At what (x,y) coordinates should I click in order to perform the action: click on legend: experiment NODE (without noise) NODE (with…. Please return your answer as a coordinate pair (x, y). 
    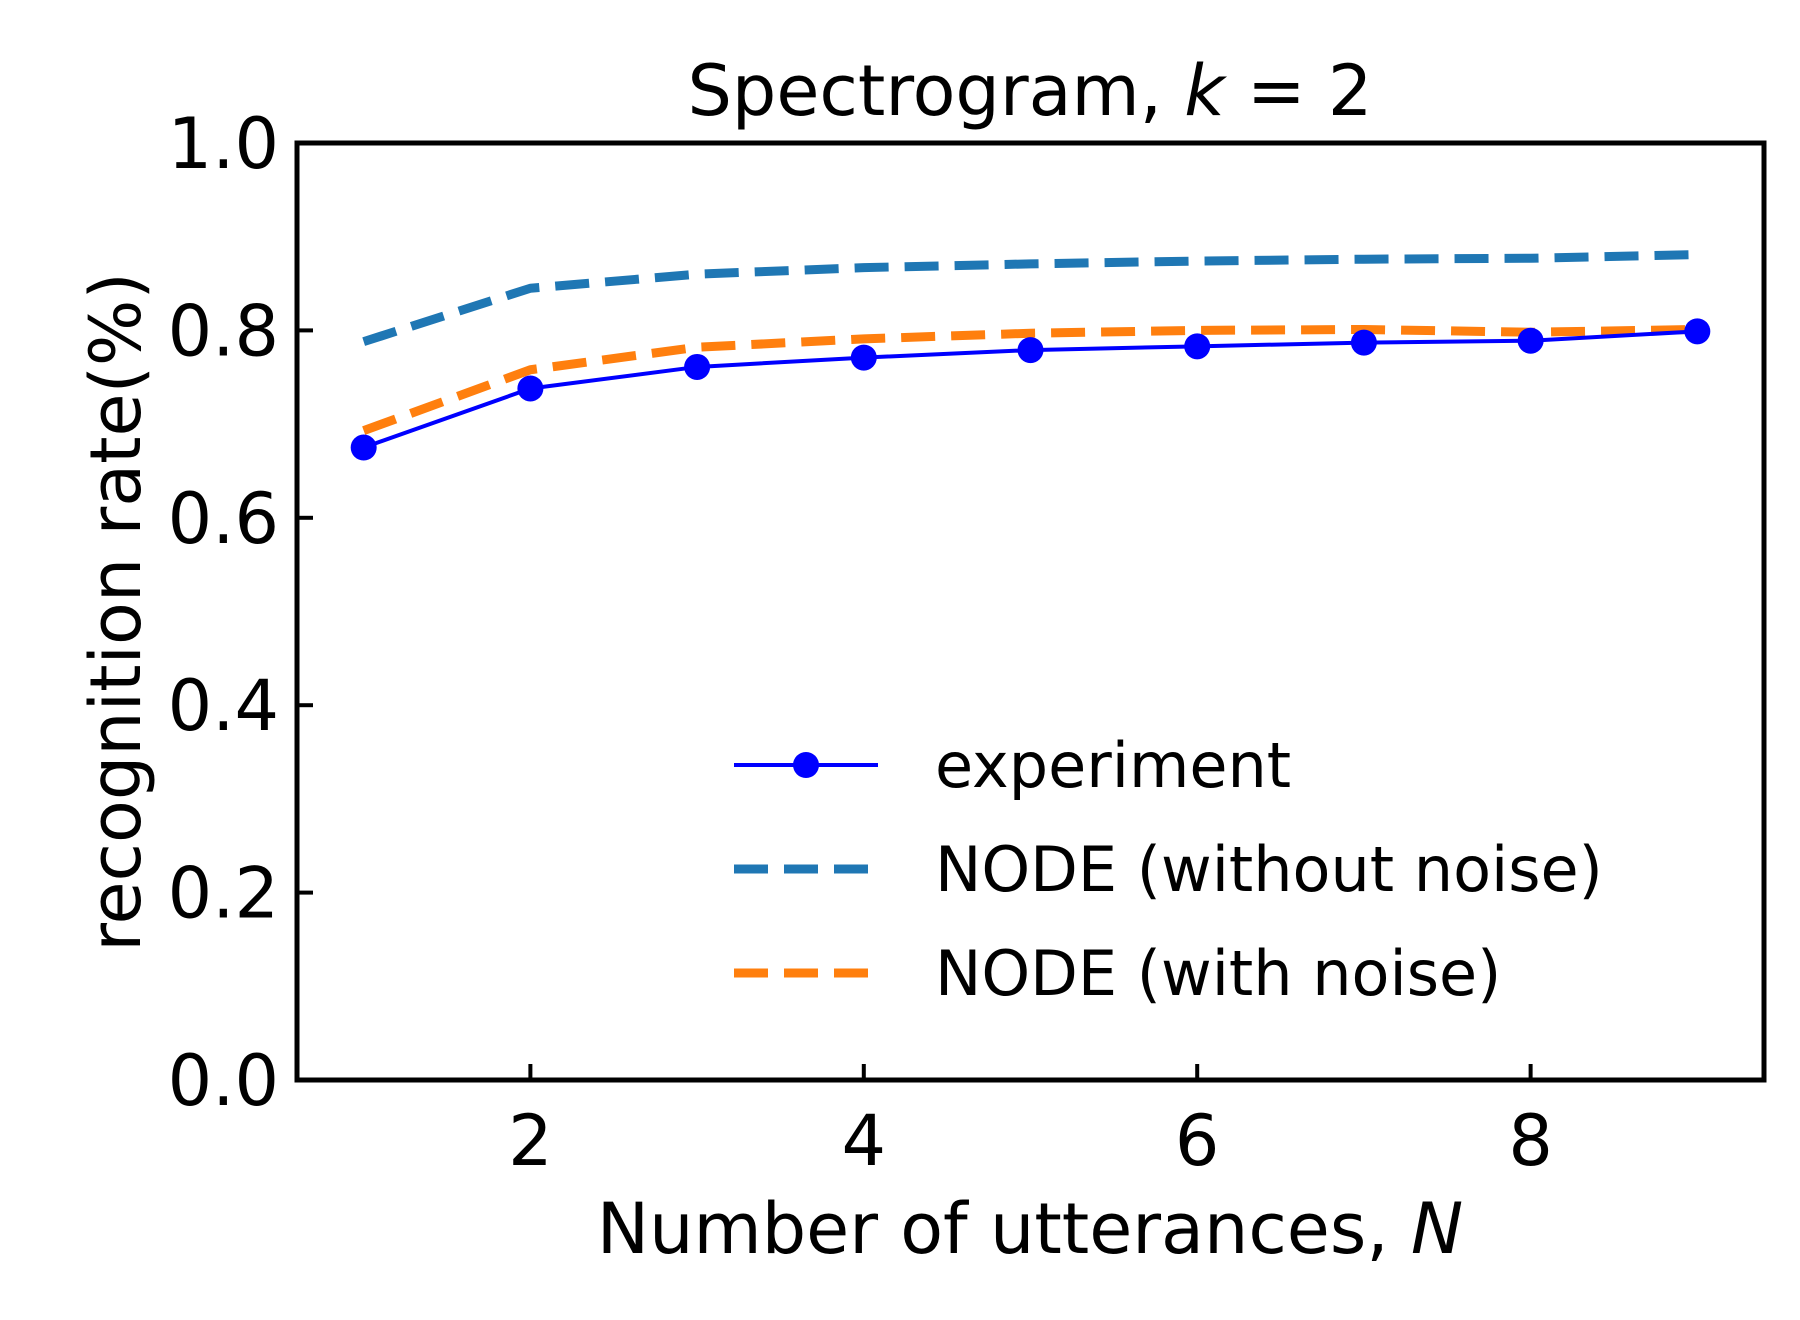
    Looking at the image, I should click on (1168, 869).